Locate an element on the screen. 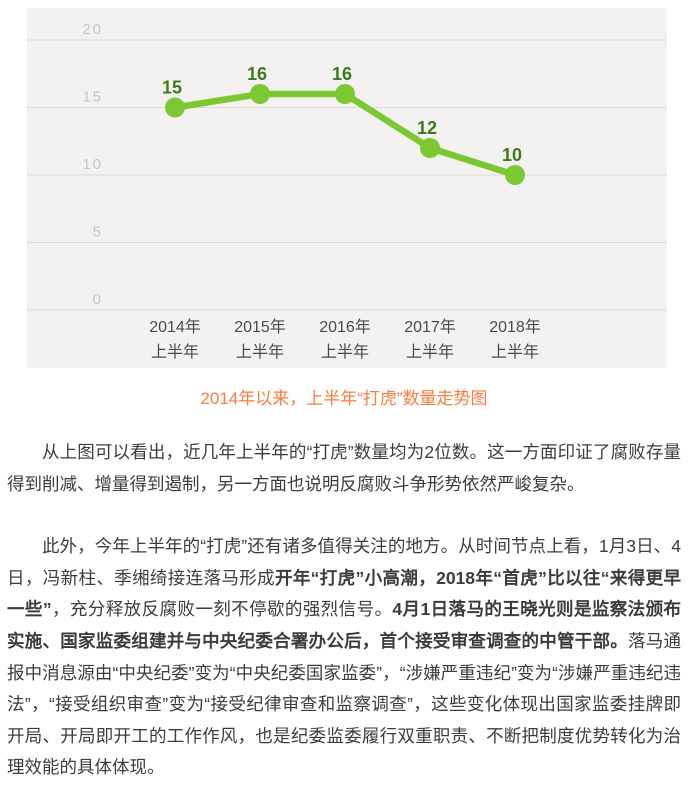  x-axis-category-label: 2018年 is located at coordinates (515, 327).